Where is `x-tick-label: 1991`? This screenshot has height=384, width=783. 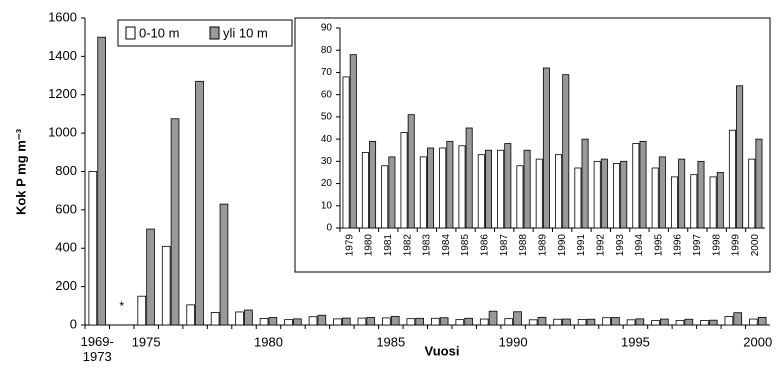
x-tick-label: 1991 is located at coordinates (581, 245).